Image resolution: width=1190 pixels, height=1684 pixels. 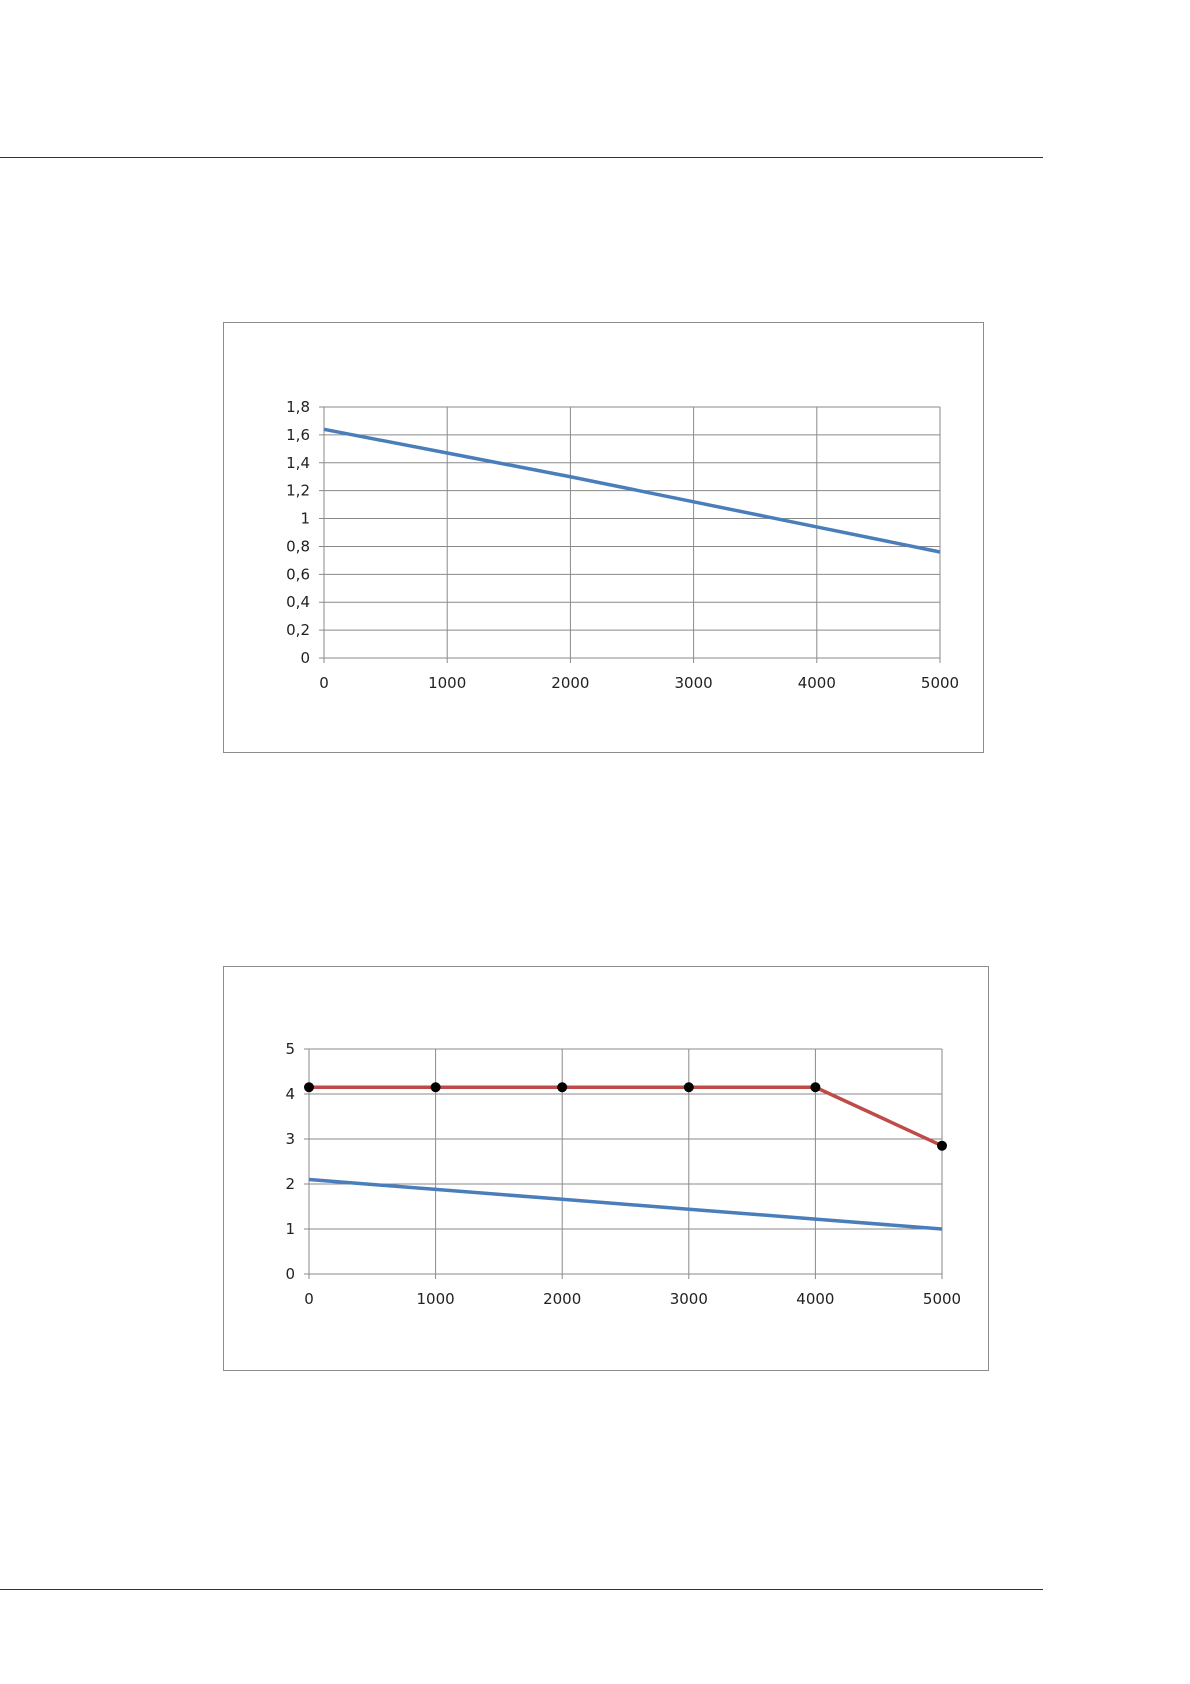 What do you see at coordinates (298, 463) in the screenshot?
I see `chart-1-ytick-label: 1,4` at bounding box center [298, 463].